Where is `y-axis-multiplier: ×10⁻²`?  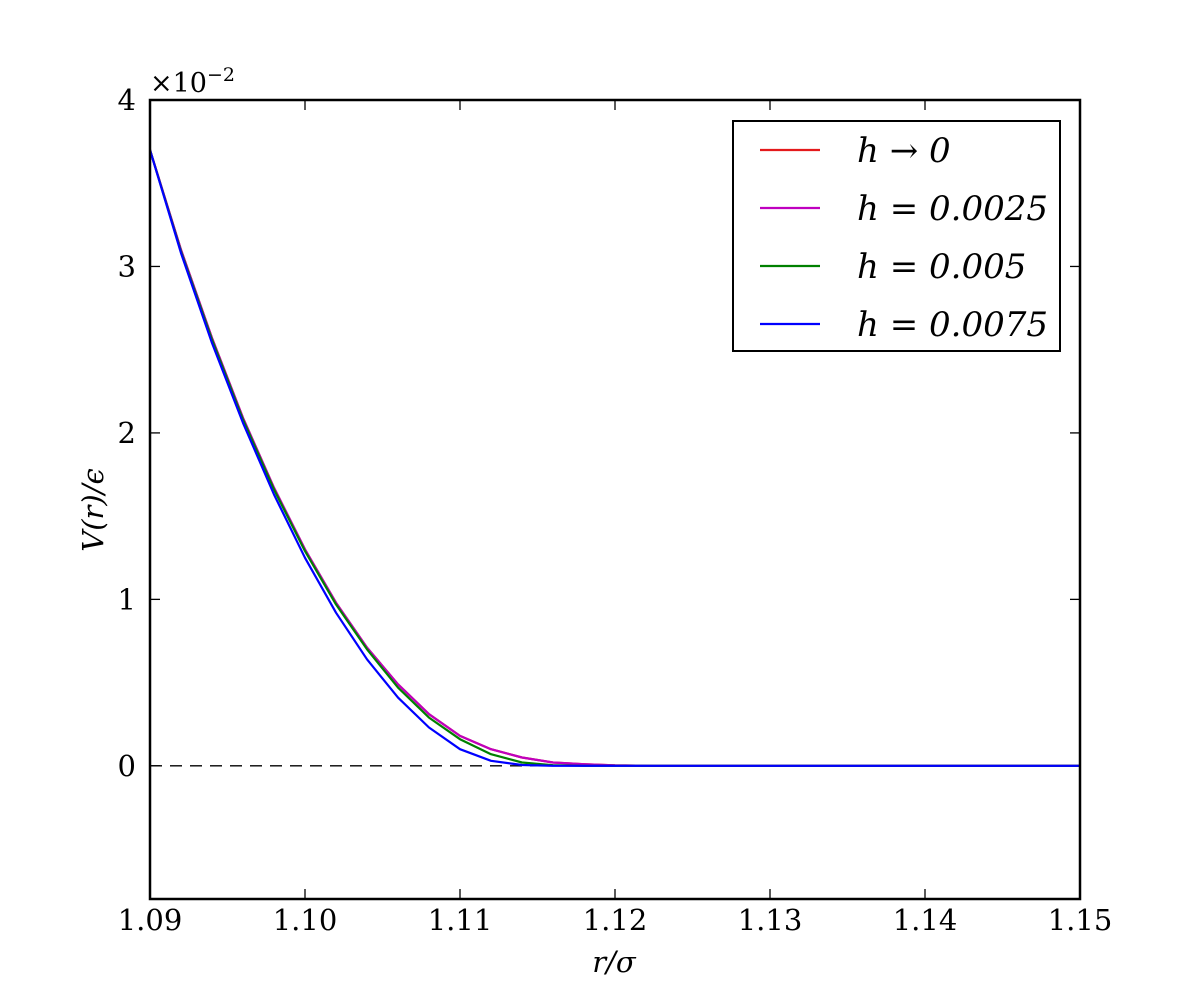
y-axis-multiplier: ×10⁻² is located at coordinates (192, 81).